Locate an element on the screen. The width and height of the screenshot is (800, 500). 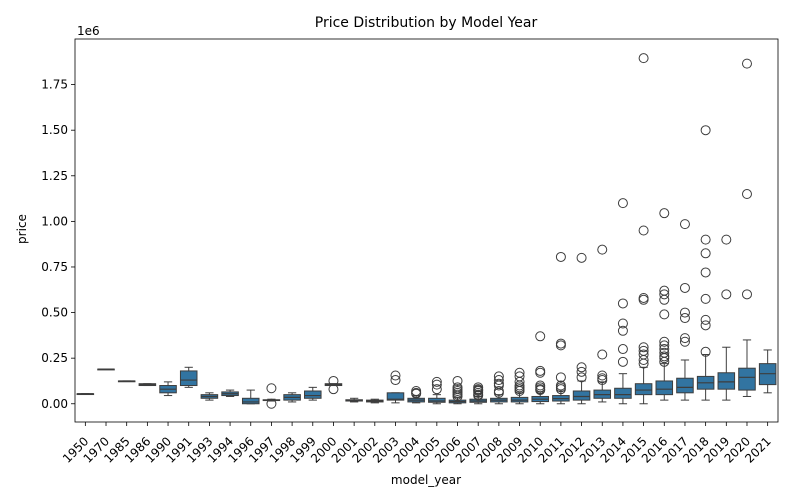
box-2010 is located at coordinates (540, 368).